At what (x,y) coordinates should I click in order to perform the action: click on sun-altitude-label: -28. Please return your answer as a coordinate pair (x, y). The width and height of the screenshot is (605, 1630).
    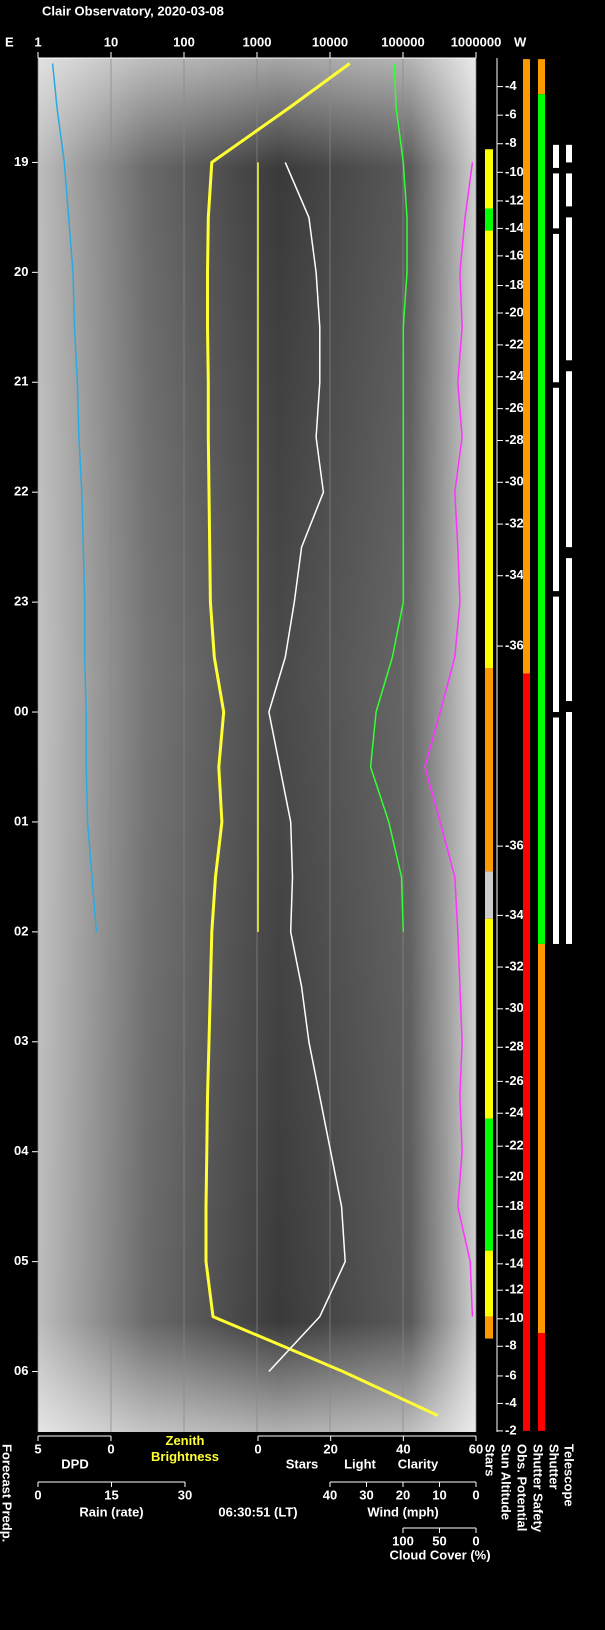
    Looking at the image, I should click on (514, 439).